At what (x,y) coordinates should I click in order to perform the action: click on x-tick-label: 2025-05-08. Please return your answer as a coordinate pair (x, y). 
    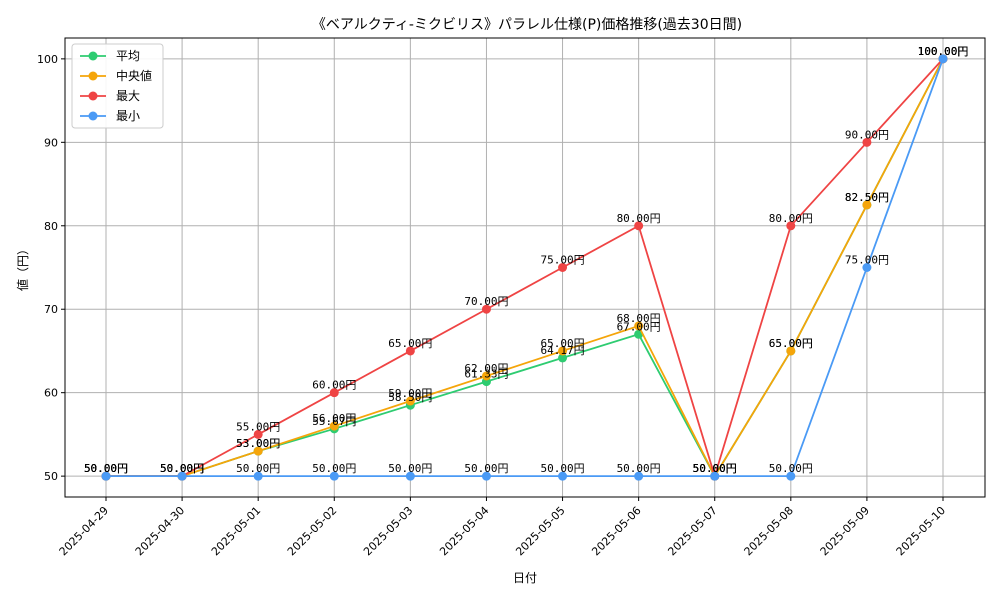
    Looking at the image, I should click on (769, 531).